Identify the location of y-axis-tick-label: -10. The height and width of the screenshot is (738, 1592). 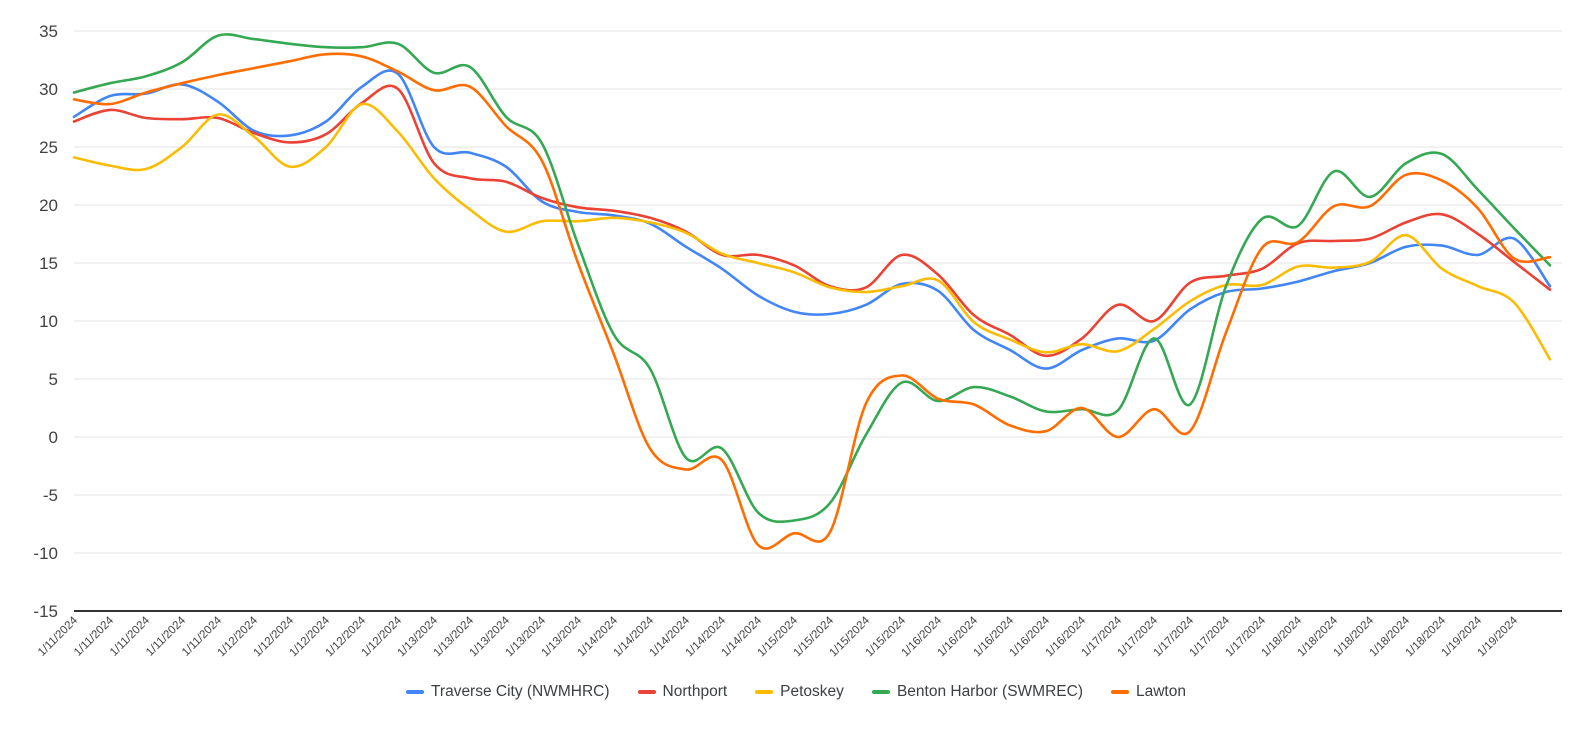
(45, 553).